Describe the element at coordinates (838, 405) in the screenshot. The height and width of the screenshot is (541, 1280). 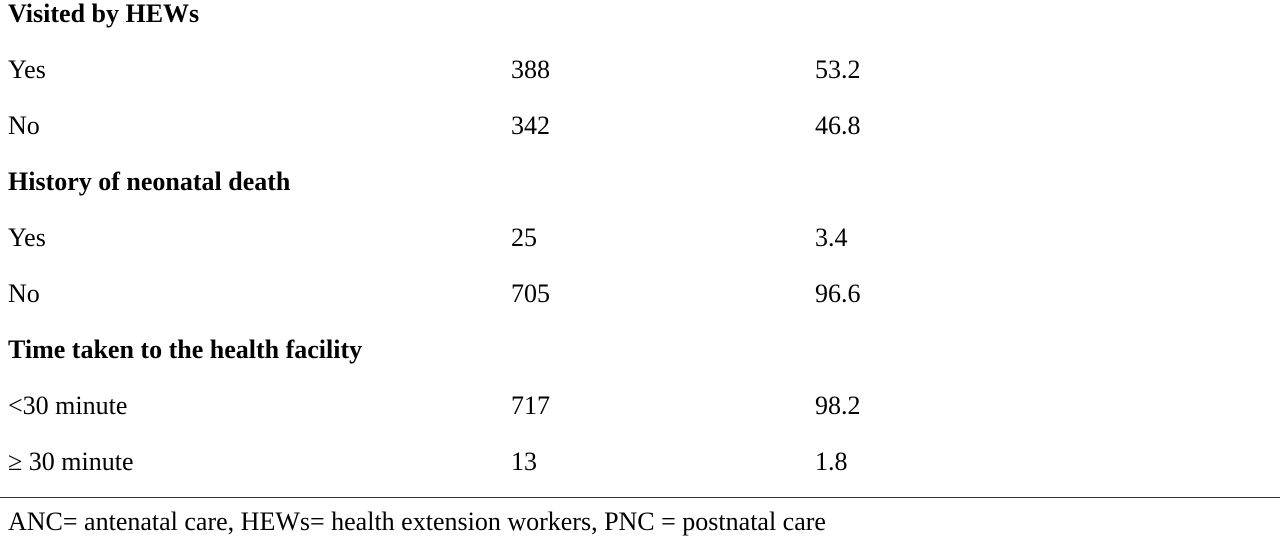
I see `percent-cell: 98.2` at that location.